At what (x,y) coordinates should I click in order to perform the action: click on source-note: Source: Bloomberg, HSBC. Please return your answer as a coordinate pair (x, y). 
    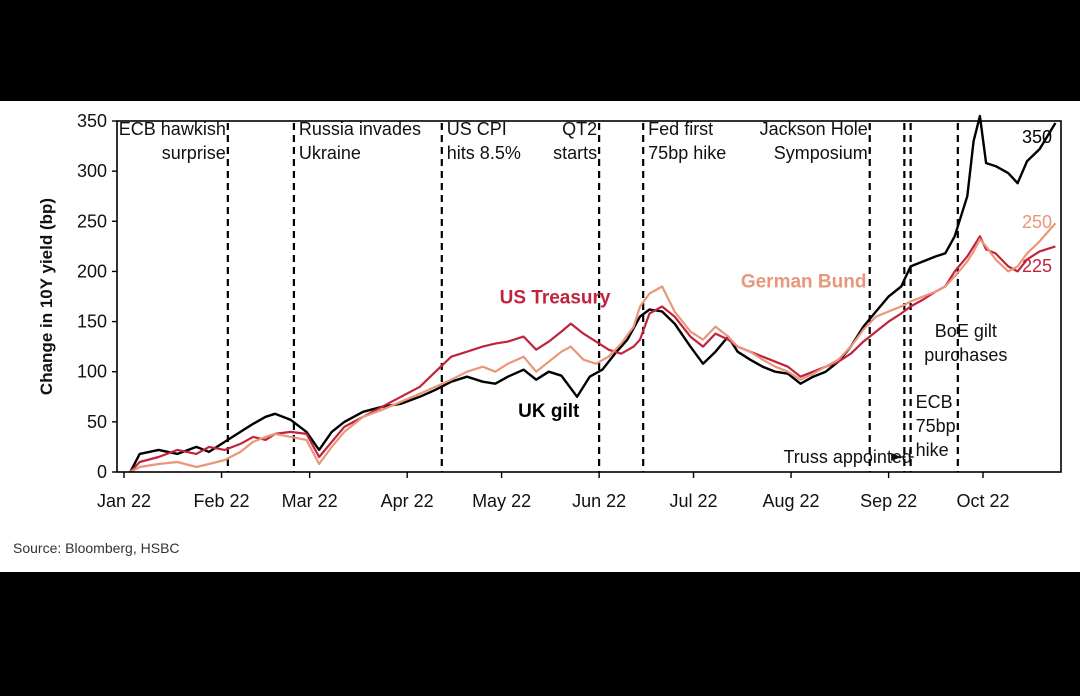
    Looking at the image, I should click on (96, 548).